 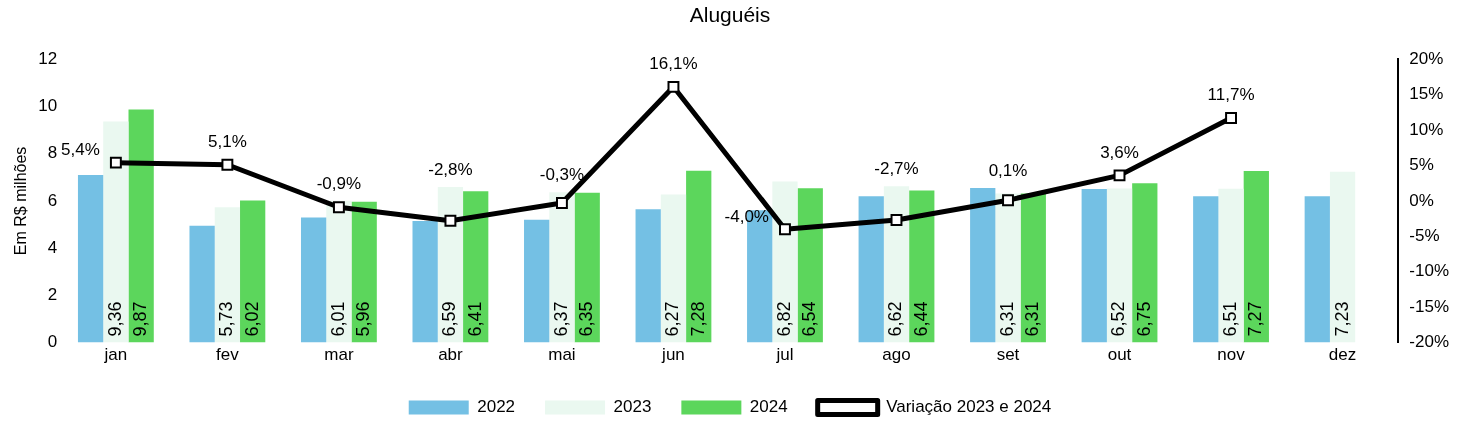 What do you see at coordinates (730, 15) in the screenshot?
I see `chart-title: Aluguéis` at bounding box center [730, 15].